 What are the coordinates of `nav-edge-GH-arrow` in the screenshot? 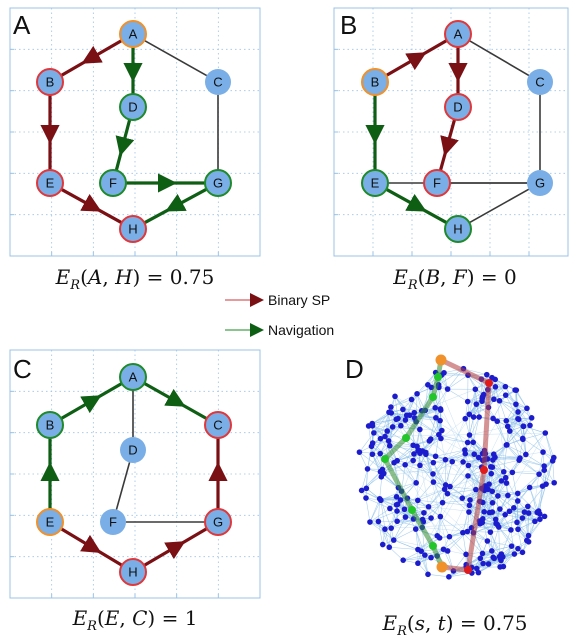 It's located at (176, 202).